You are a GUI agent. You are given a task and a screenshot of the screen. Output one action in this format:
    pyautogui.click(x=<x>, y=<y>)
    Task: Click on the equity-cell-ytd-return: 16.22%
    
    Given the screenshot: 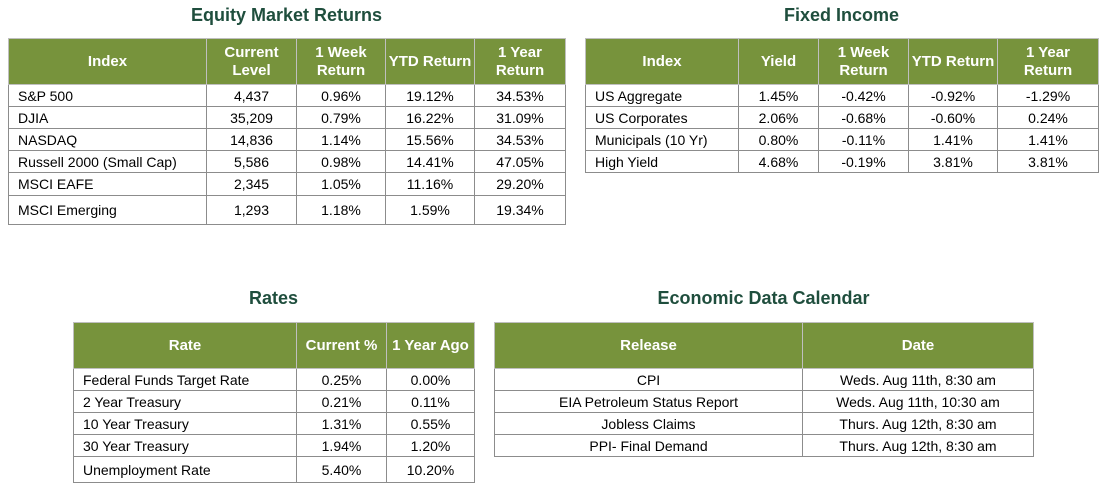 What is the action you would take?
    pyautogui.click(x=430, y=117)
    